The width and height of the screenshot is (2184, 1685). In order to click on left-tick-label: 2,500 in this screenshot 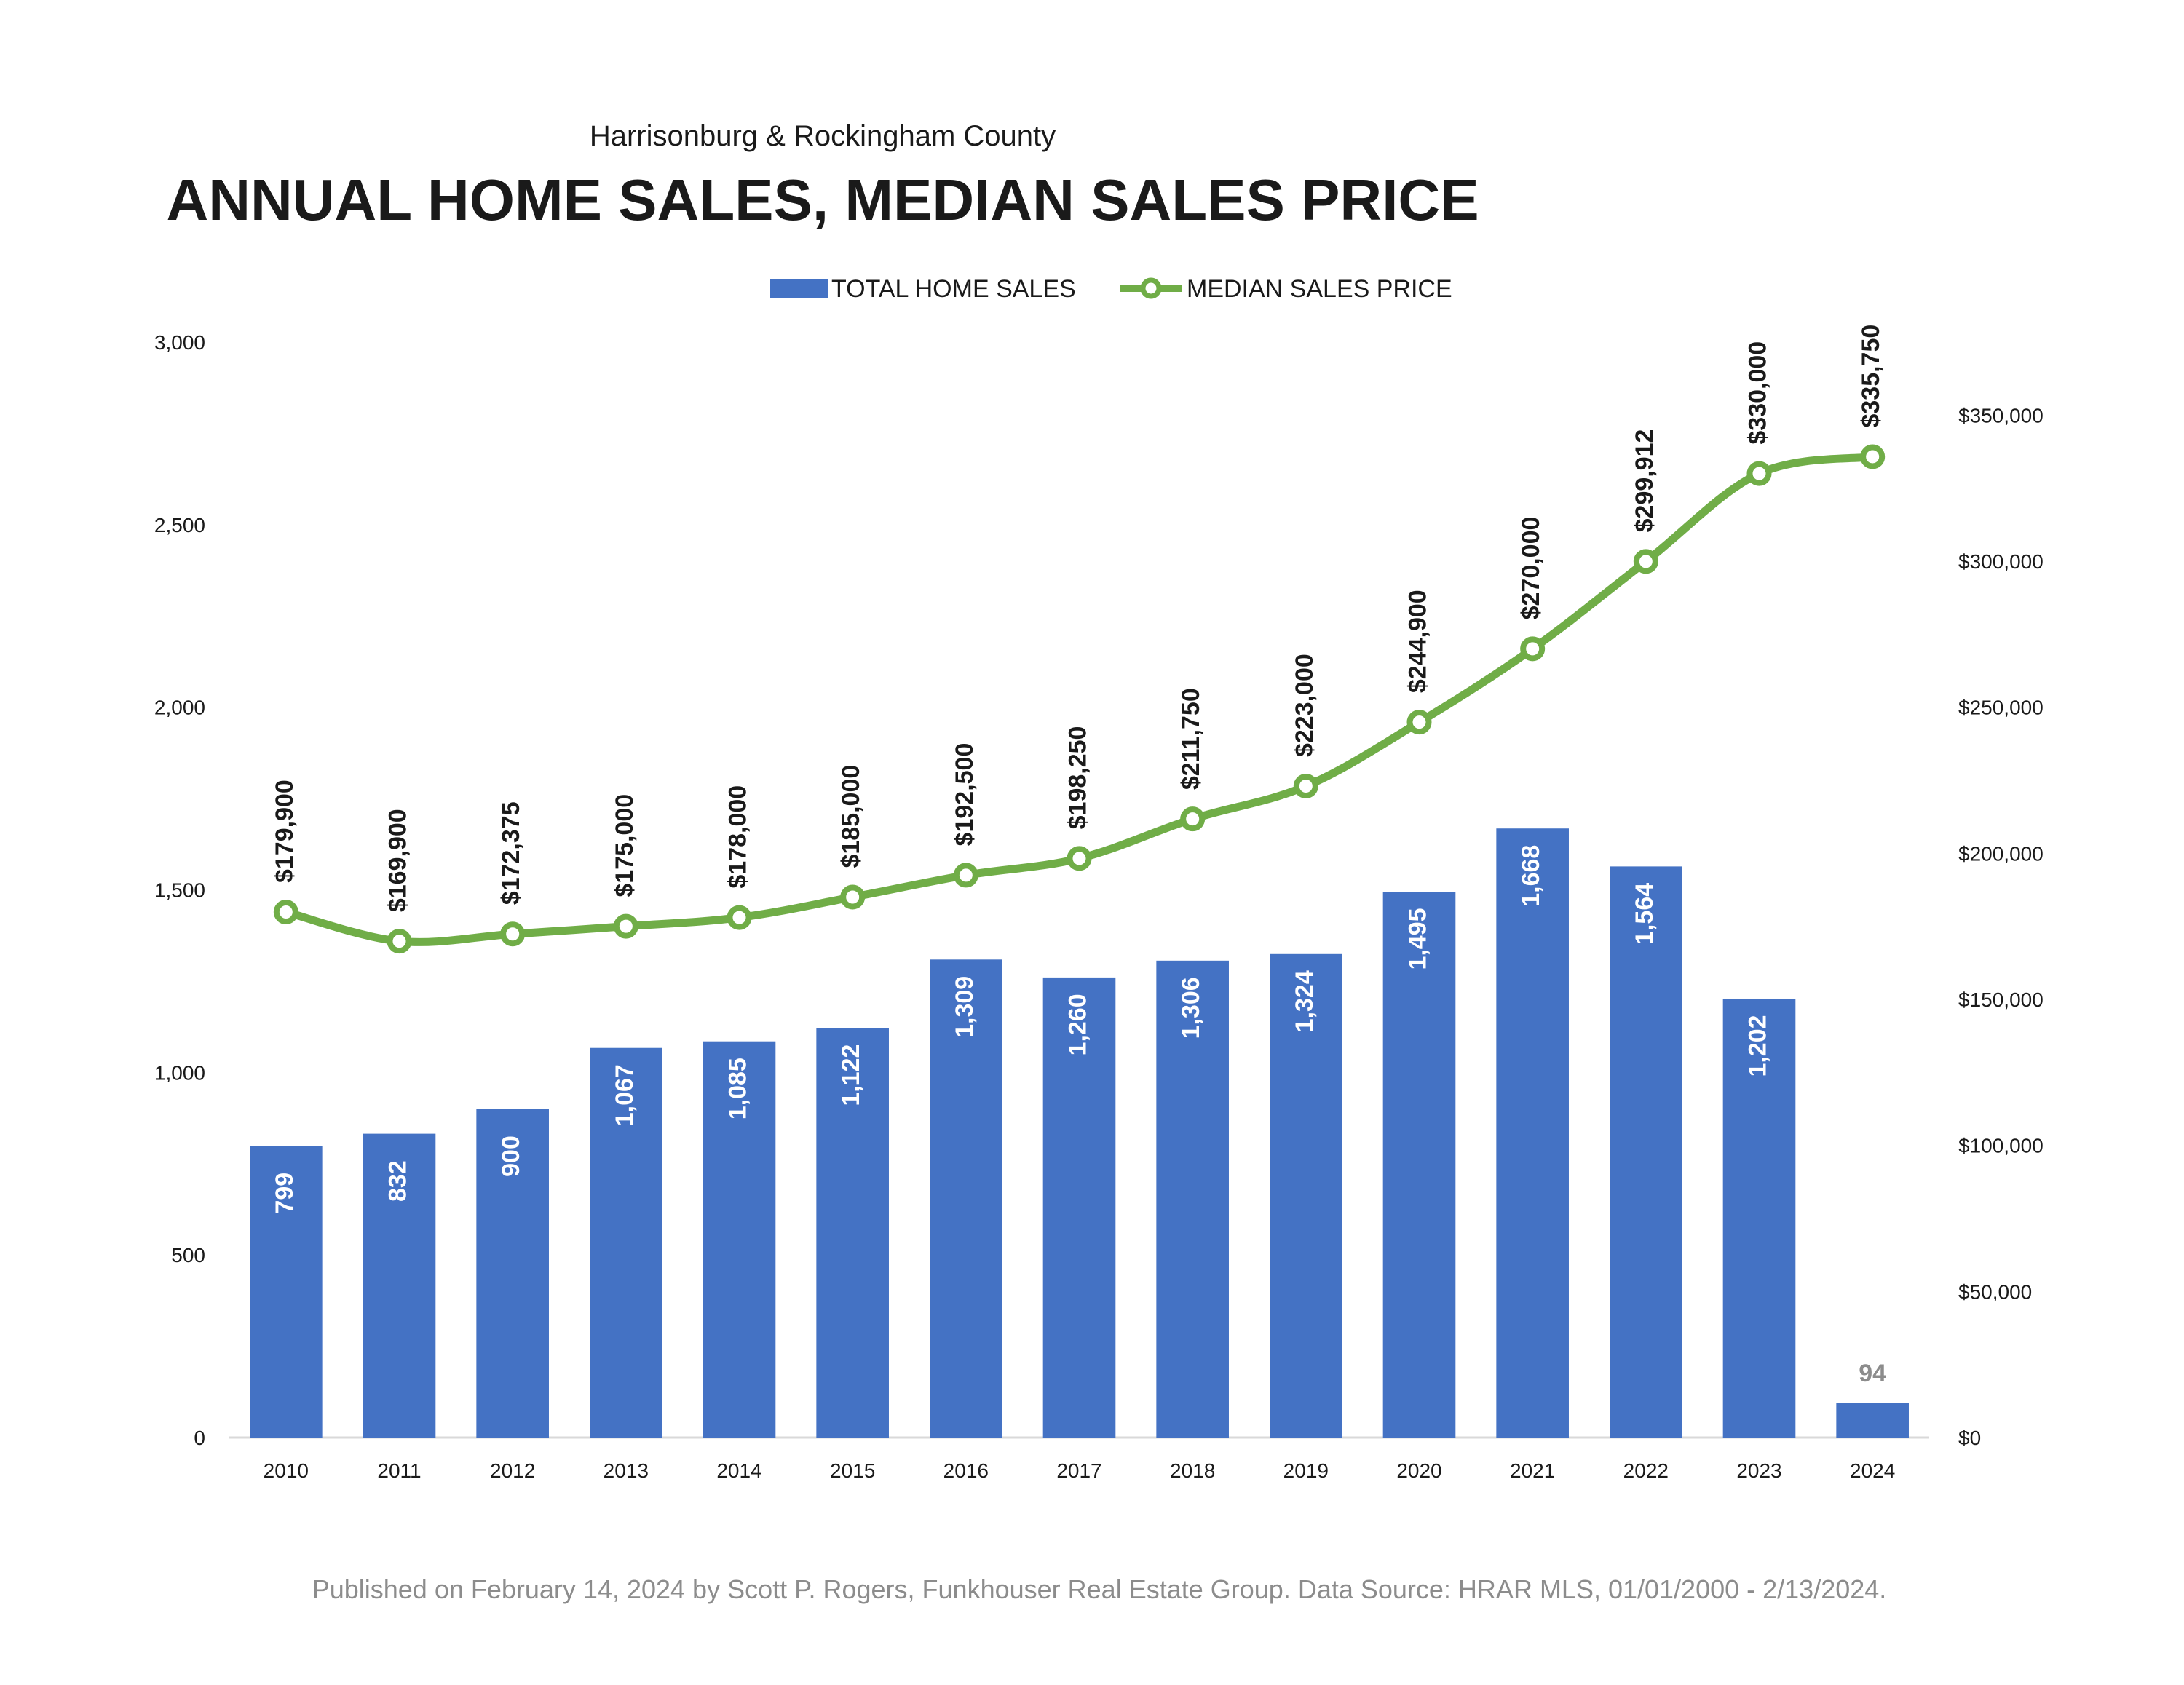, I will do `click(179, 525)`.